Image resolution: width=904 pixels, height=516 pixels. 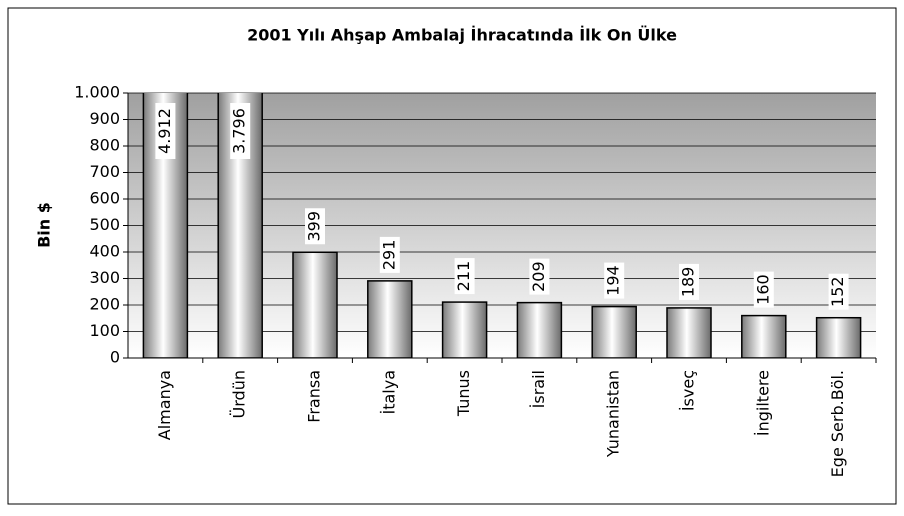 I want to click on value-label: 399, so click(x=314, y=226).